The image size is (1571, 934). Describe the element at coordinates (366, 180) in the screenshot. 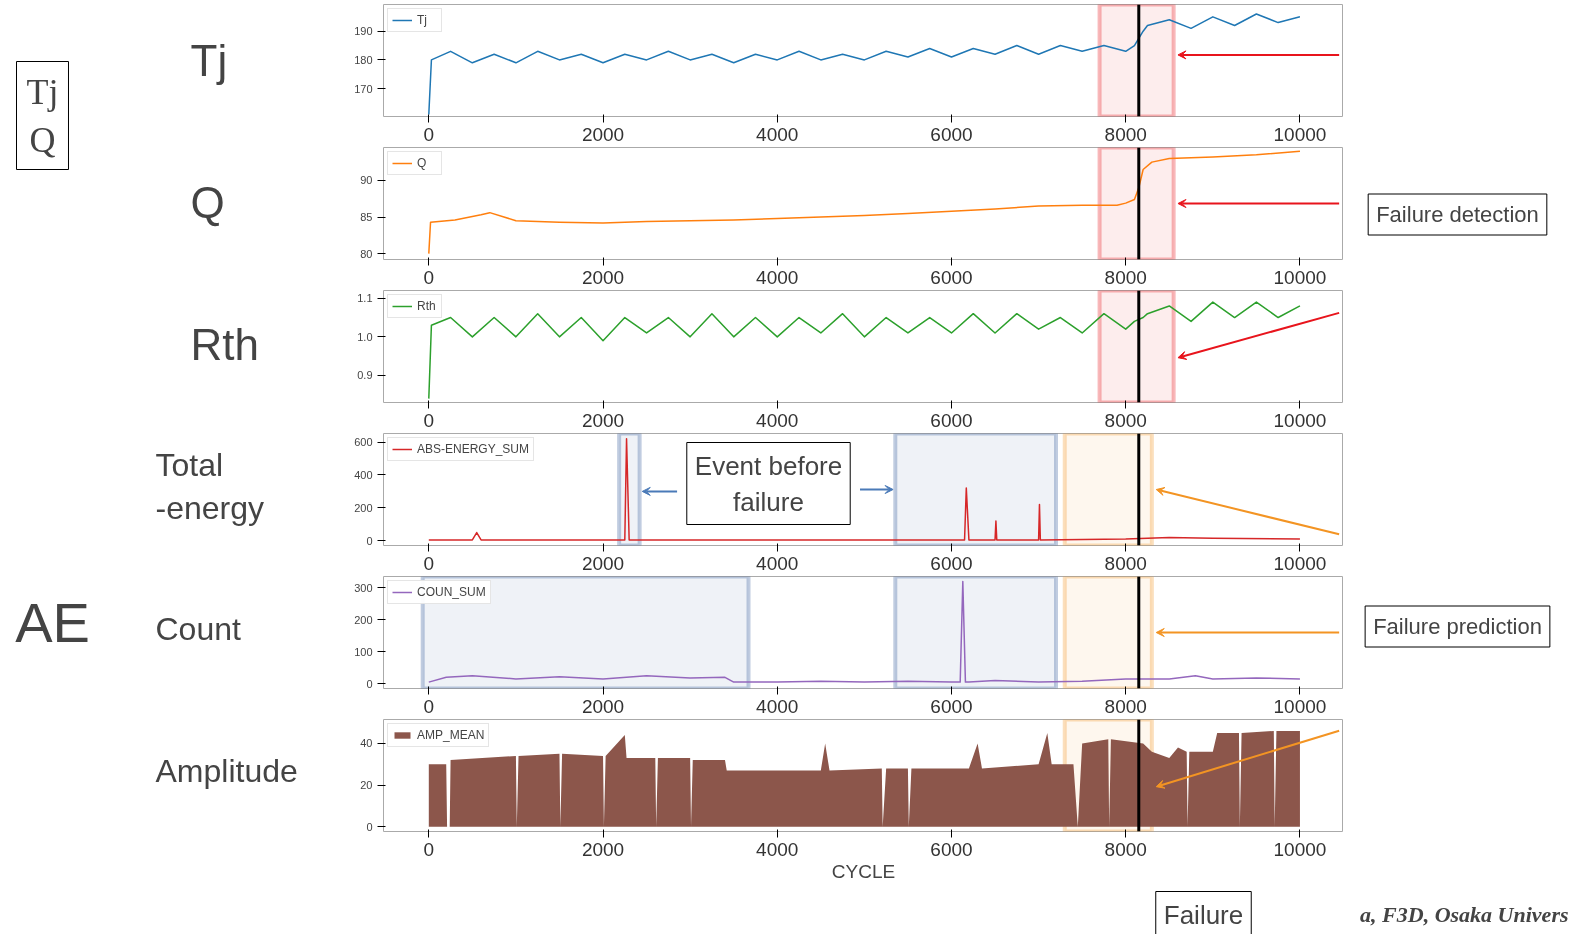

I see `y-tick-label: 90` at that location.